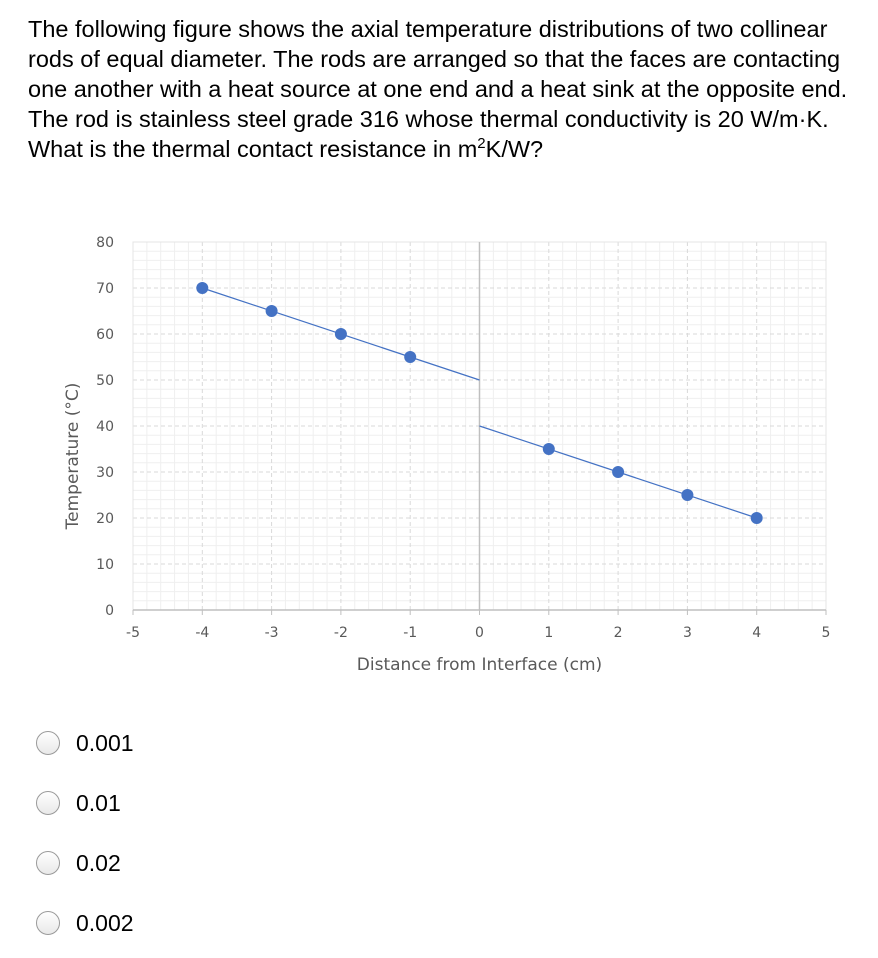 This screenshot has height=958, width=878. What do you see at coordinates (105, 289) in the screenshot?
I see `y-tick-label: 70` at bounding box center [105, 289].